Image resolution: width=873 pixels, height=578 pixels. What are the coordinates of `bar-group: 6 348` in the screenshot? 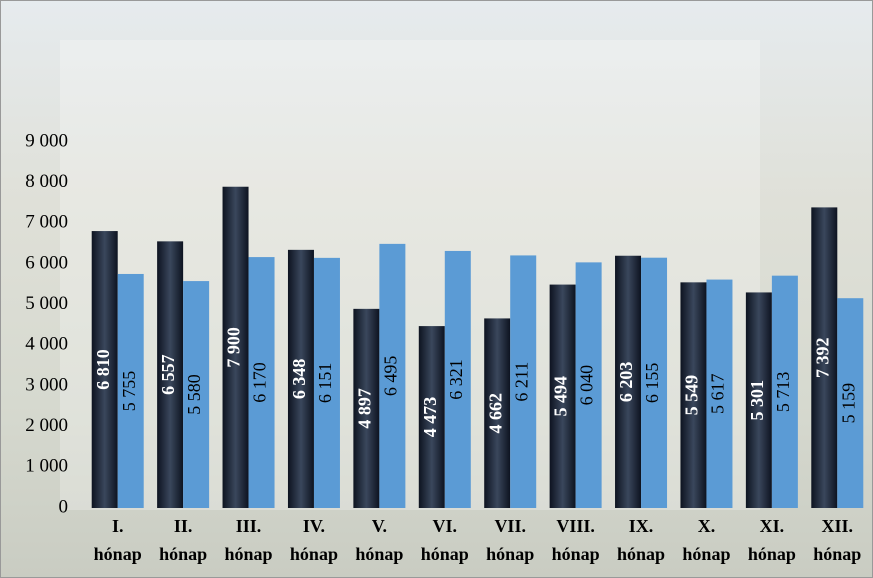 It's located at (300, 378).